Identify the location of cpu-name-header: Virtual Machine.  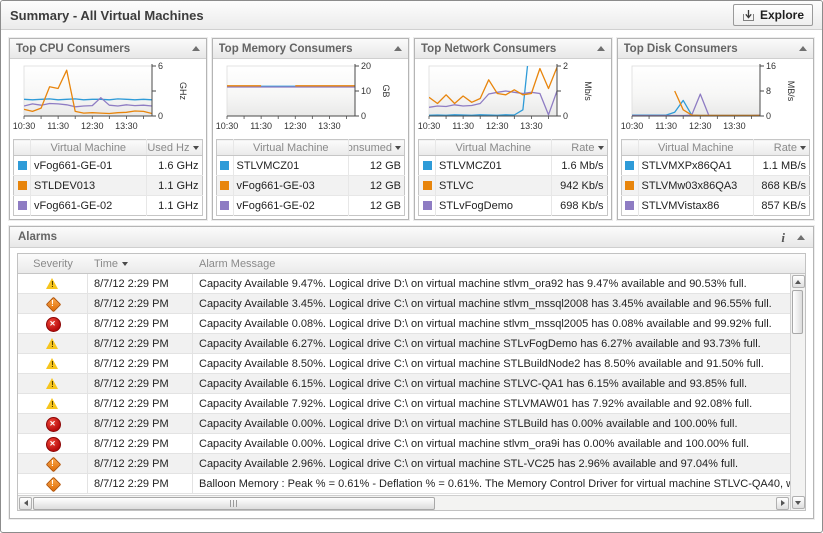
(88, 147).